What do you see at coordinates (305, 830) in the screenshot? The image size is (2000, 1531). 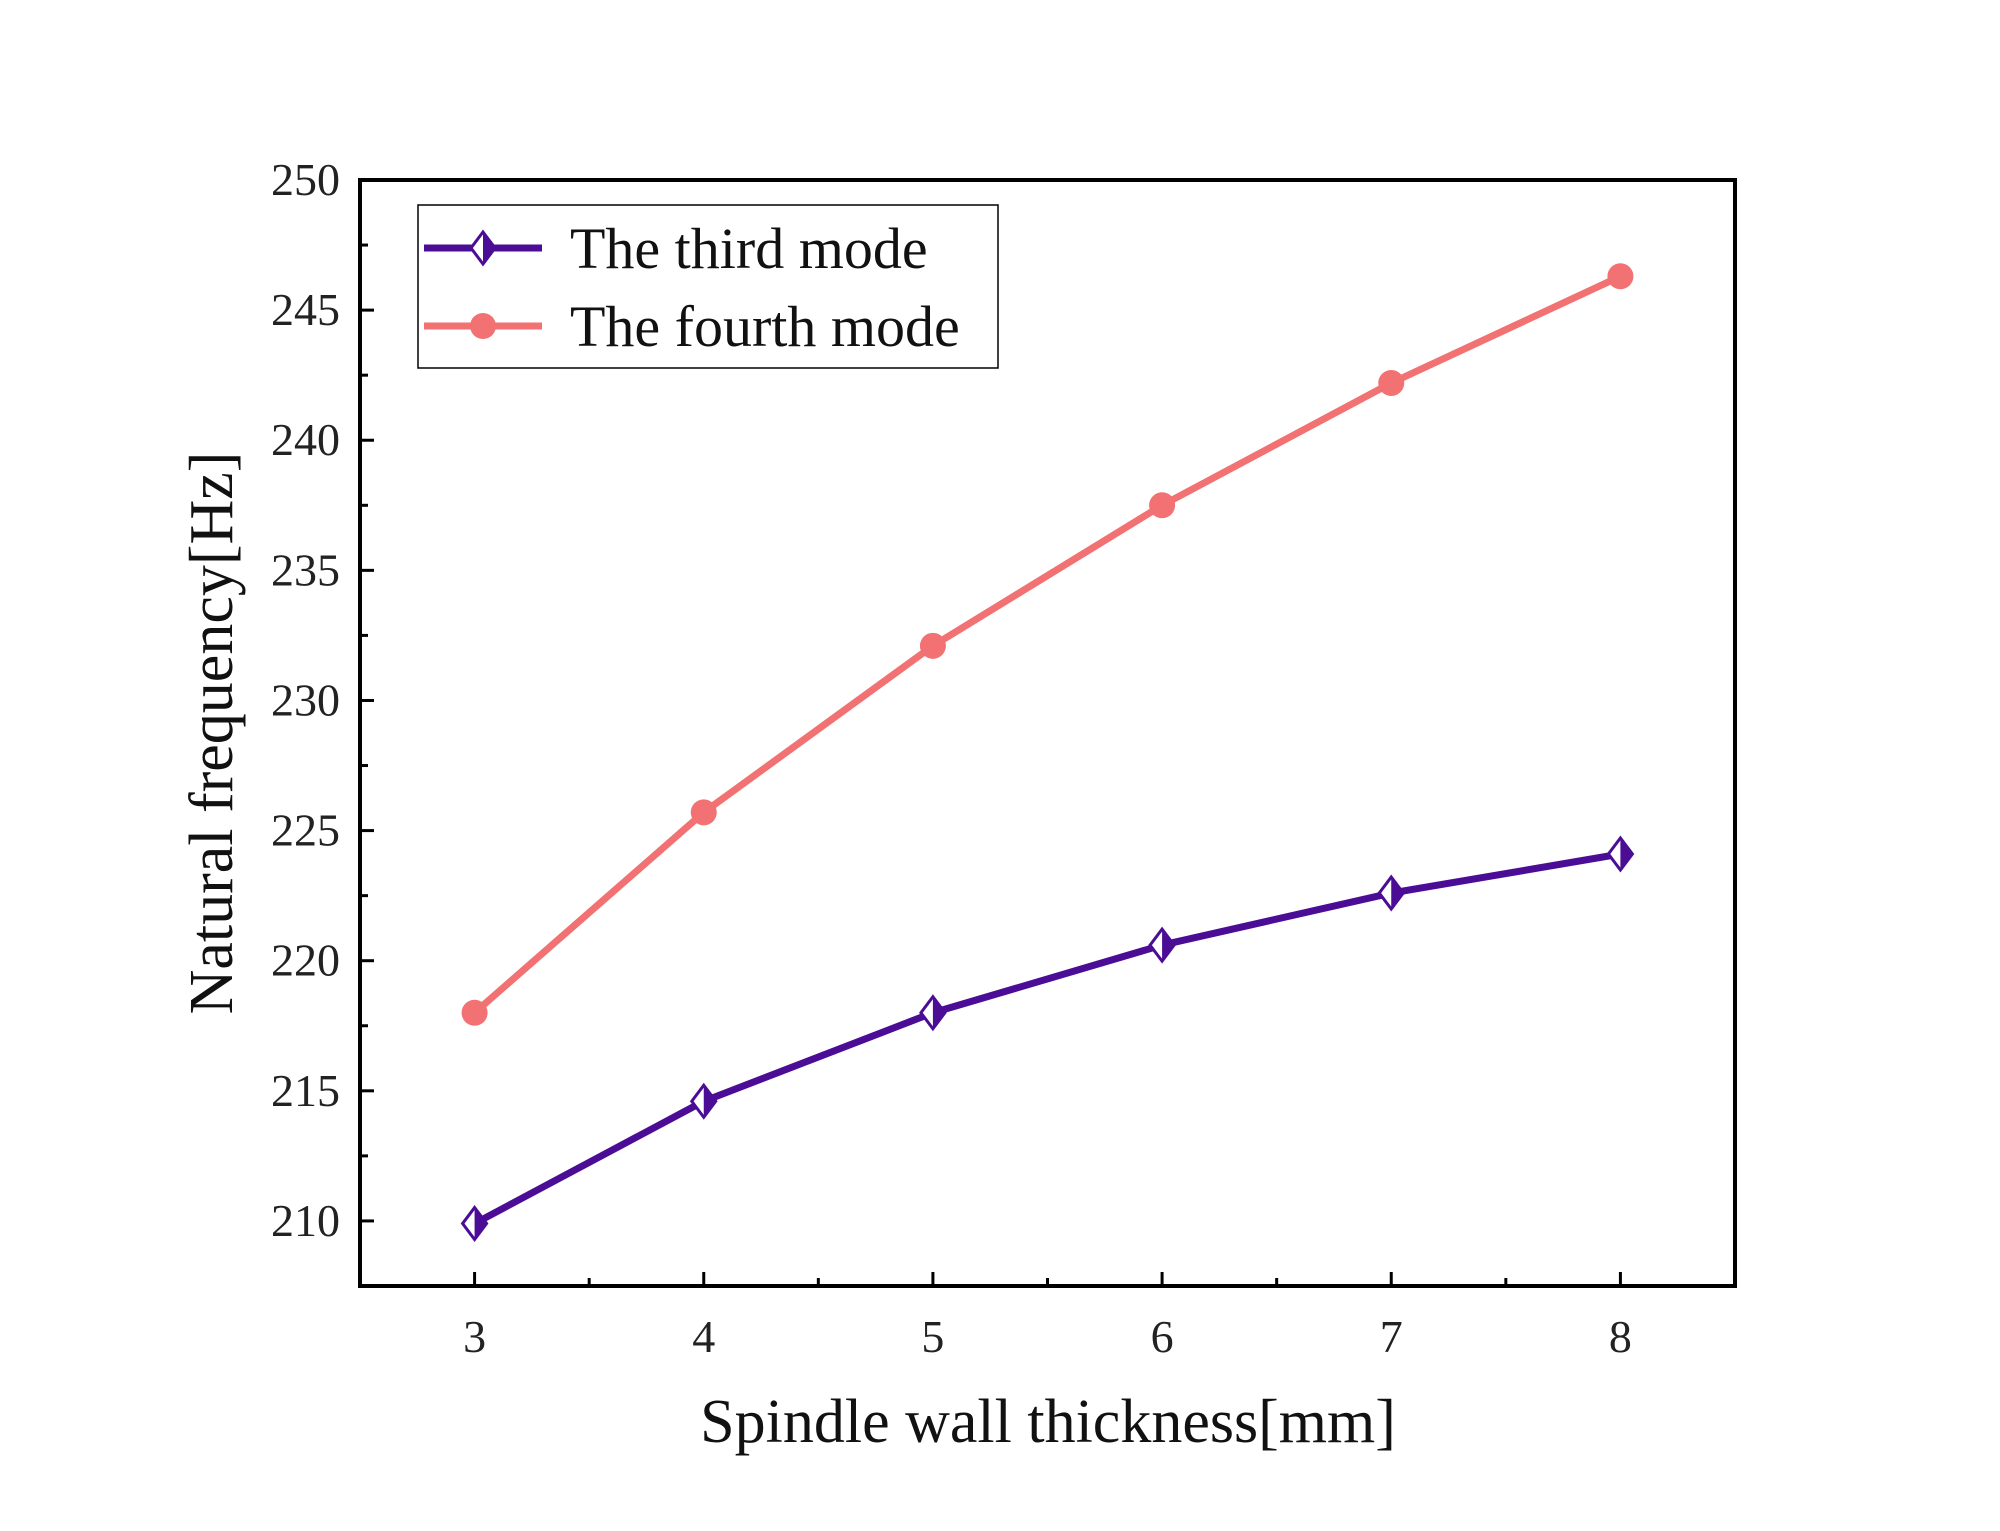 I see `y-tick-label: 225` at bounding box center [305, 830].